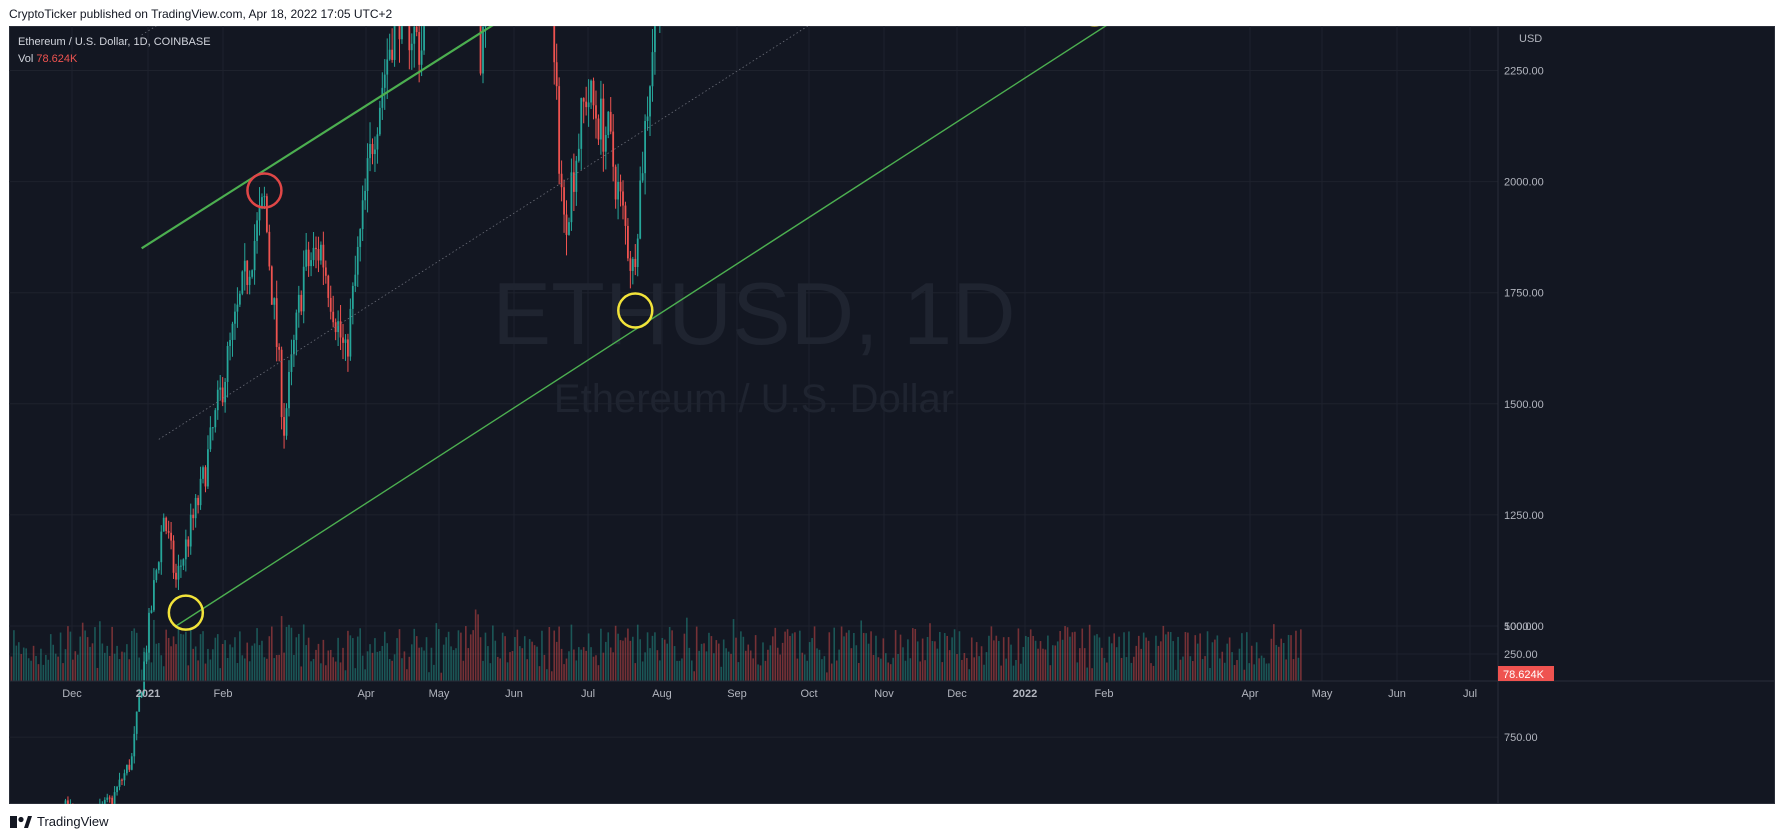 The height and width of the screenshot is (838, 1784). I want to click on tradingview-logo: TradingView, so click(59, 821).